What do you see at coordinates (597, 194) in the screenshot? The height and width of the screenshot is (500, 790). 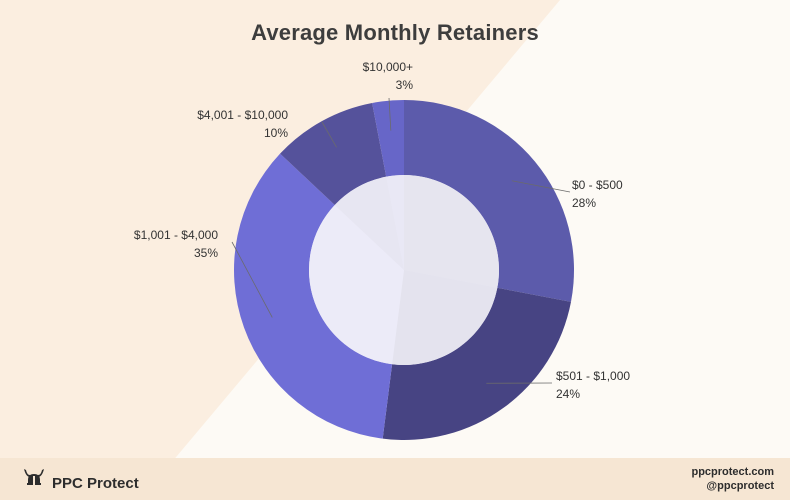 I see `slice-label-0: $0 - $500 28%` at bounding box center [597, 194].